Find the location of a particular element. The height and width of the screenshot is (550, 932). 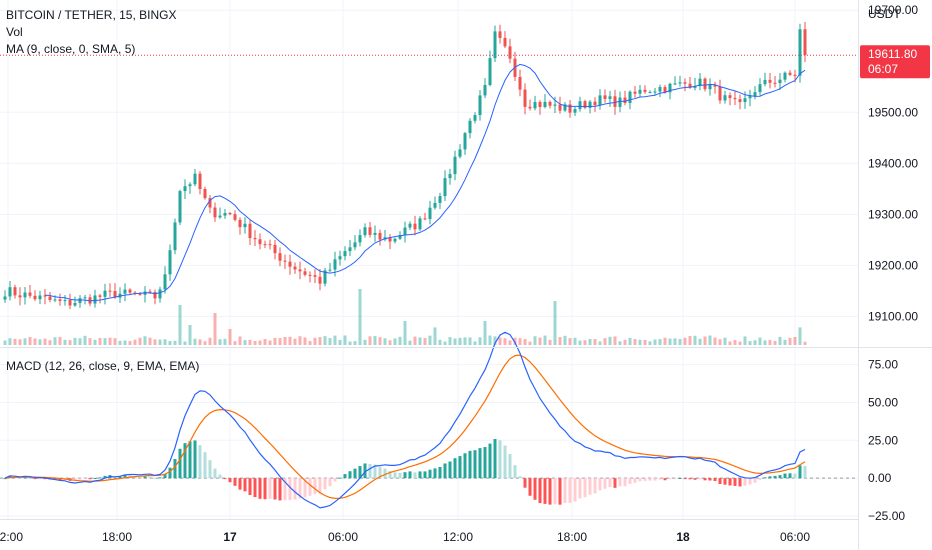

macd-label: MACD (12, 26, close, 9, EMA, EMA) is located at coordinates (102, 366).